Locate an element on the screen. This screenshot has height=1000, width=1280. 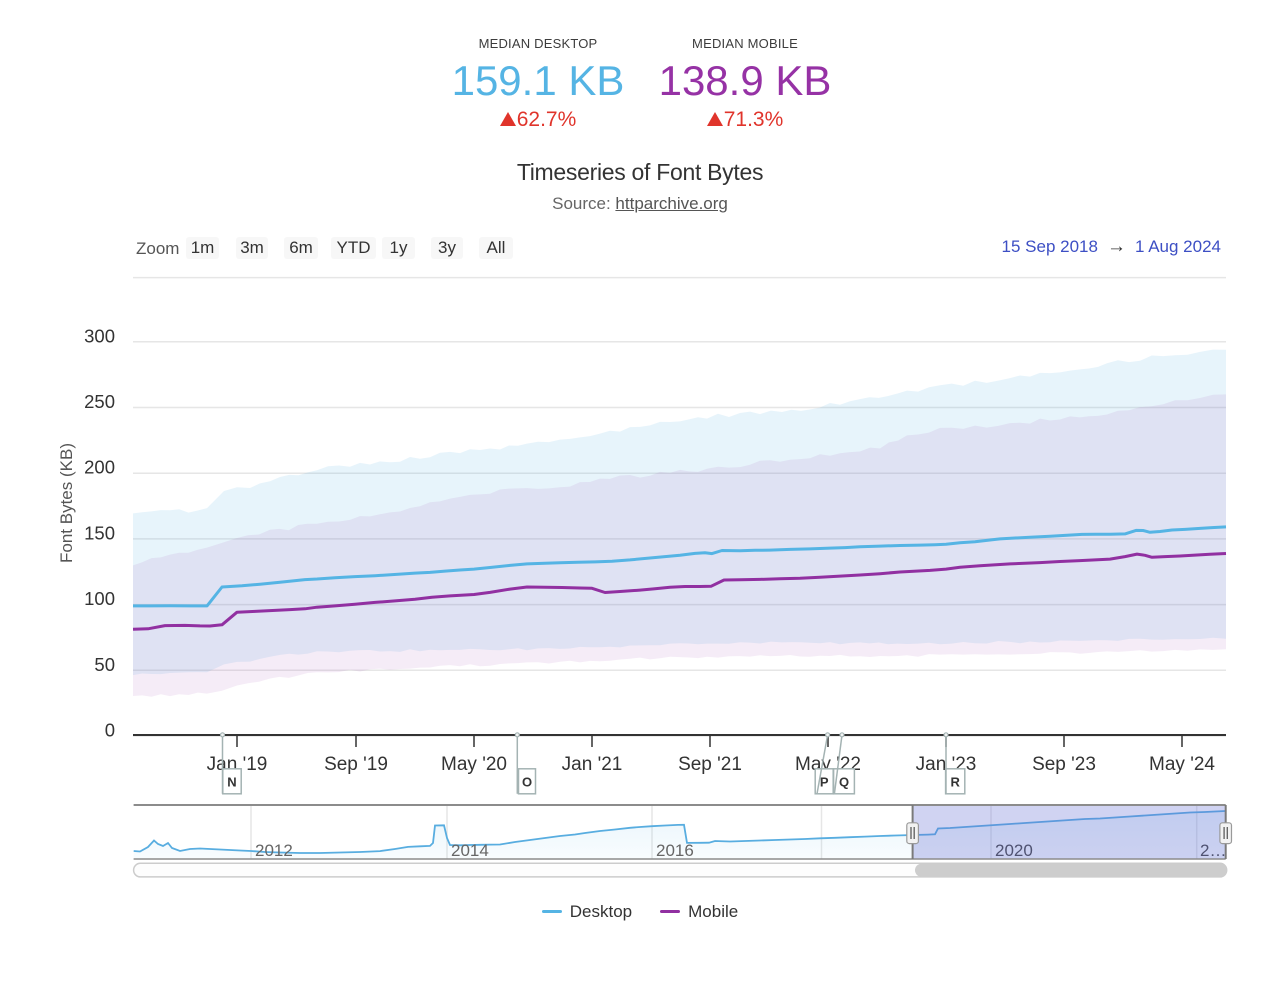
svg-text: 250 is located at coordinates (99, 401).